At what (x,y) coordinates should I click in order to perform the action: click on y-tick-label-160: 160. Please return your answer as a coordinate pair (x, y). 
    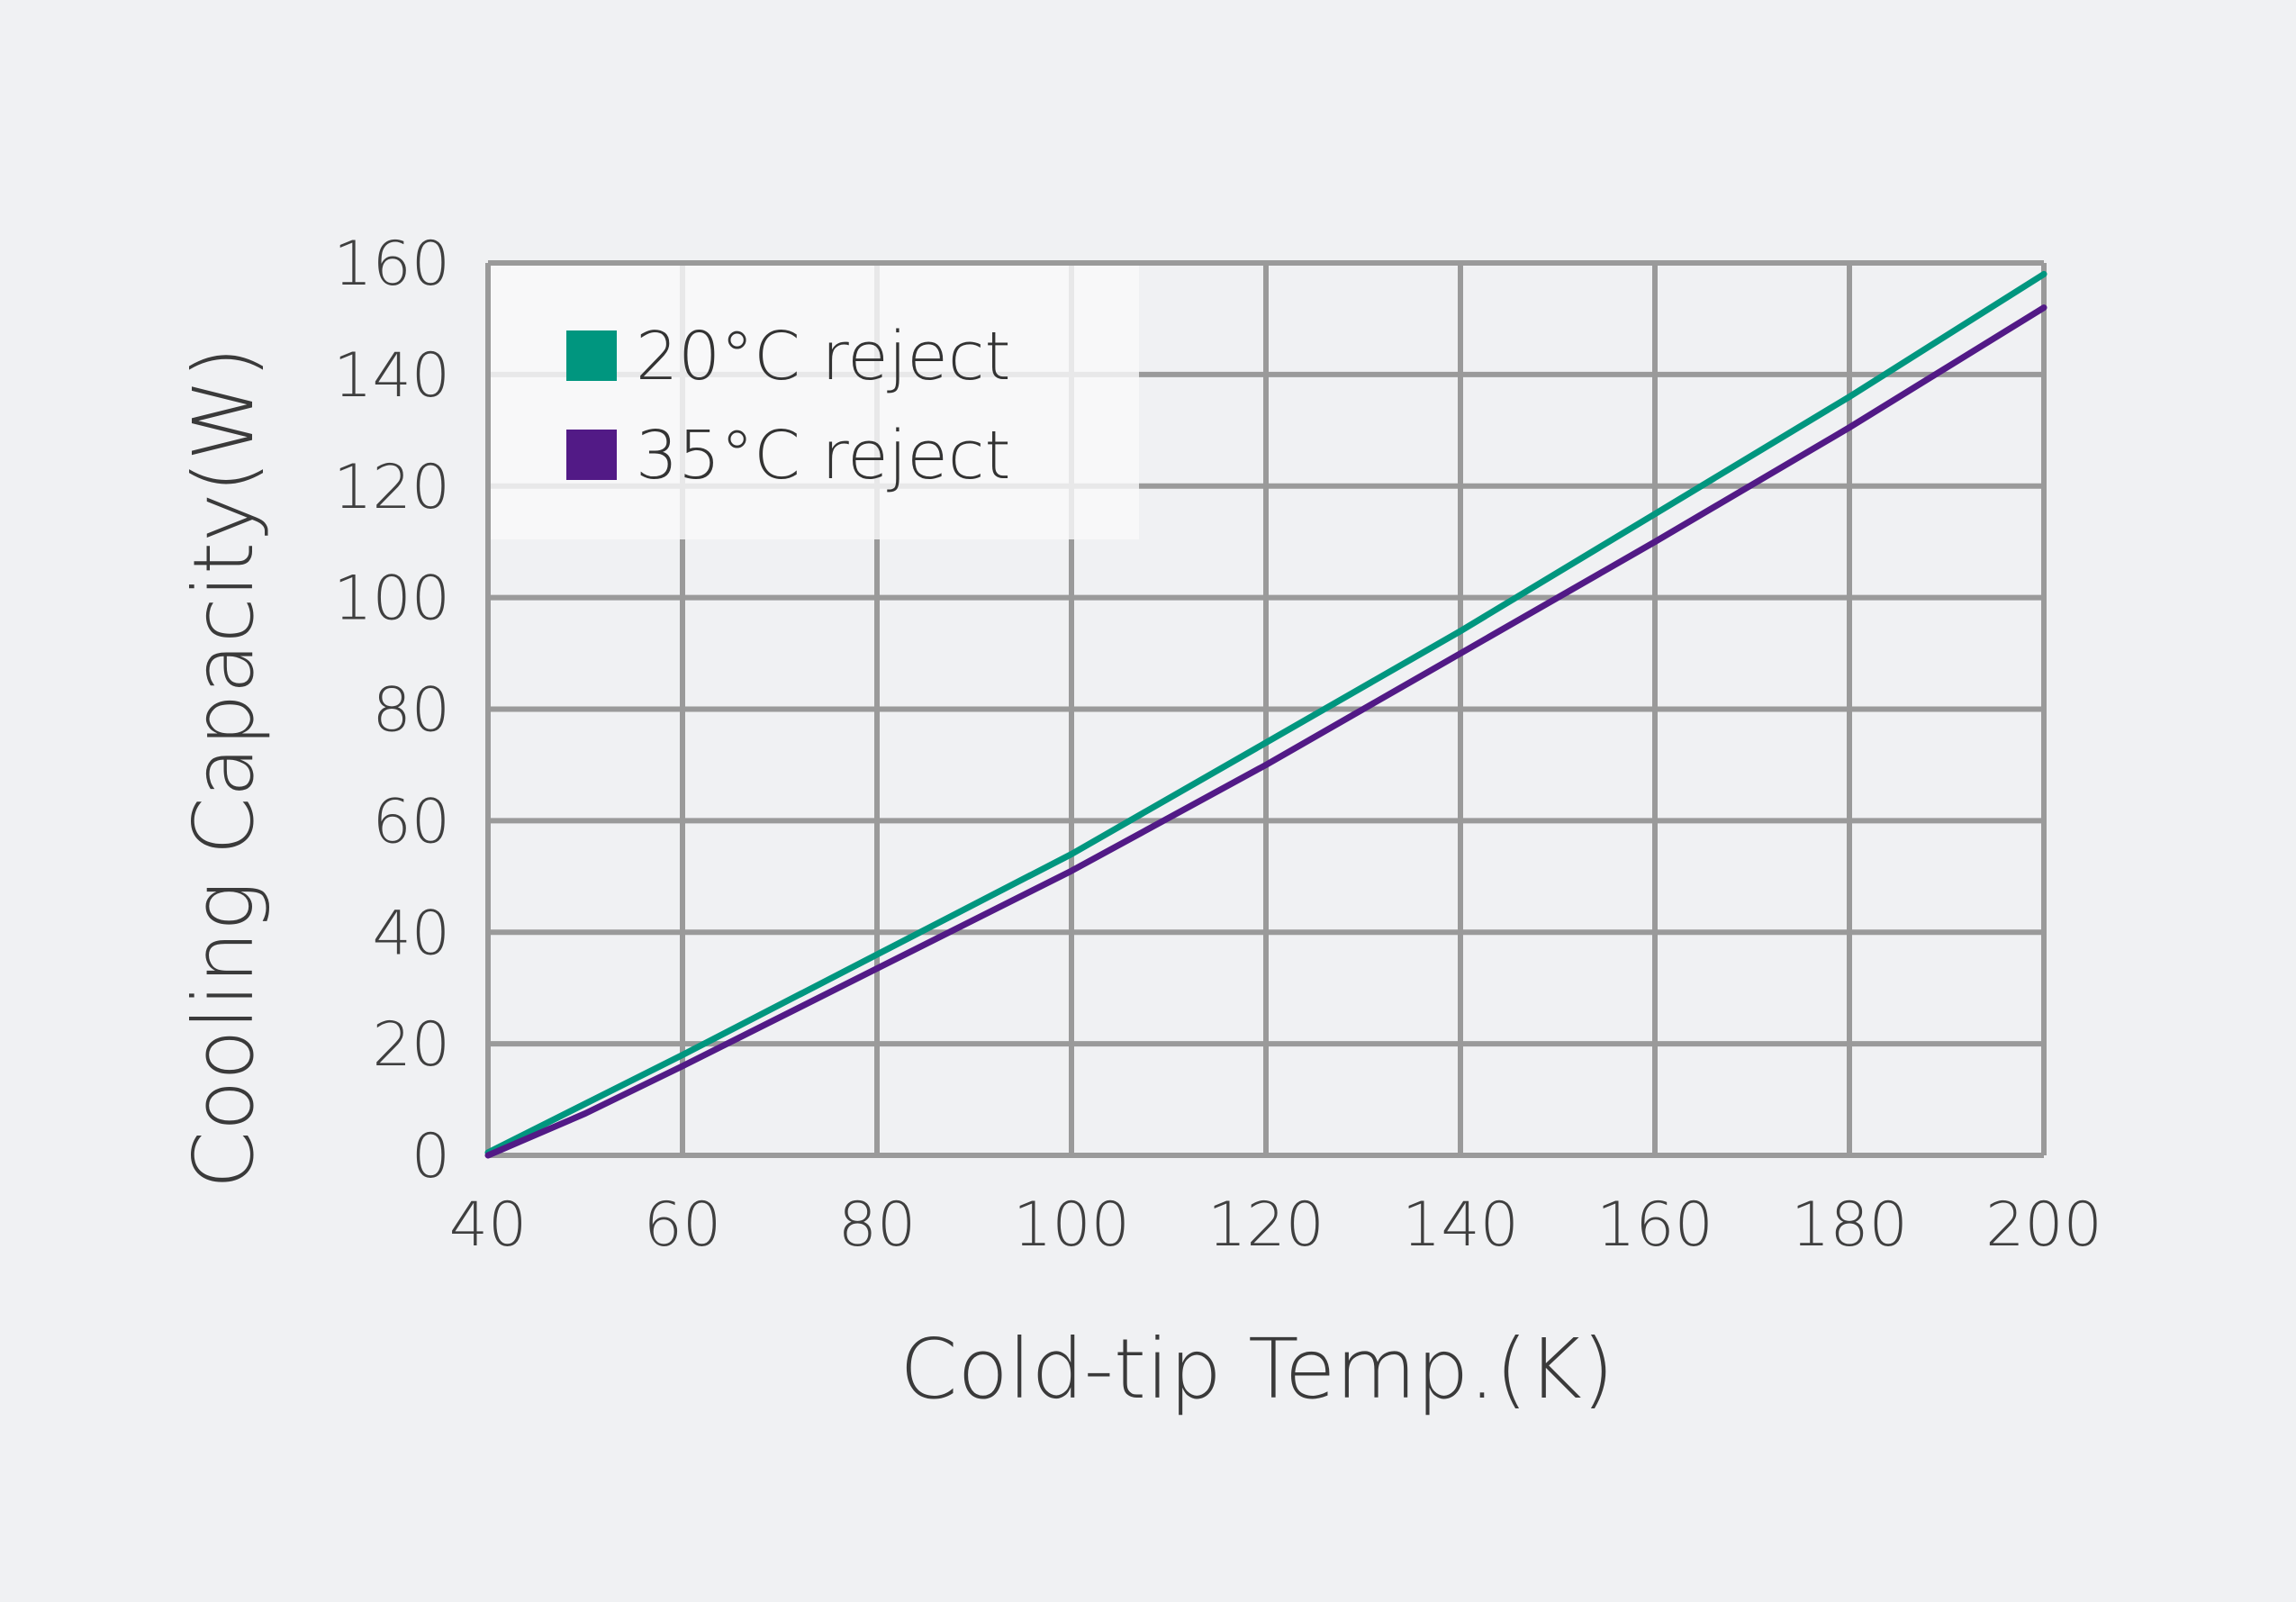
    Looking at the image, I should click on (391, 264).